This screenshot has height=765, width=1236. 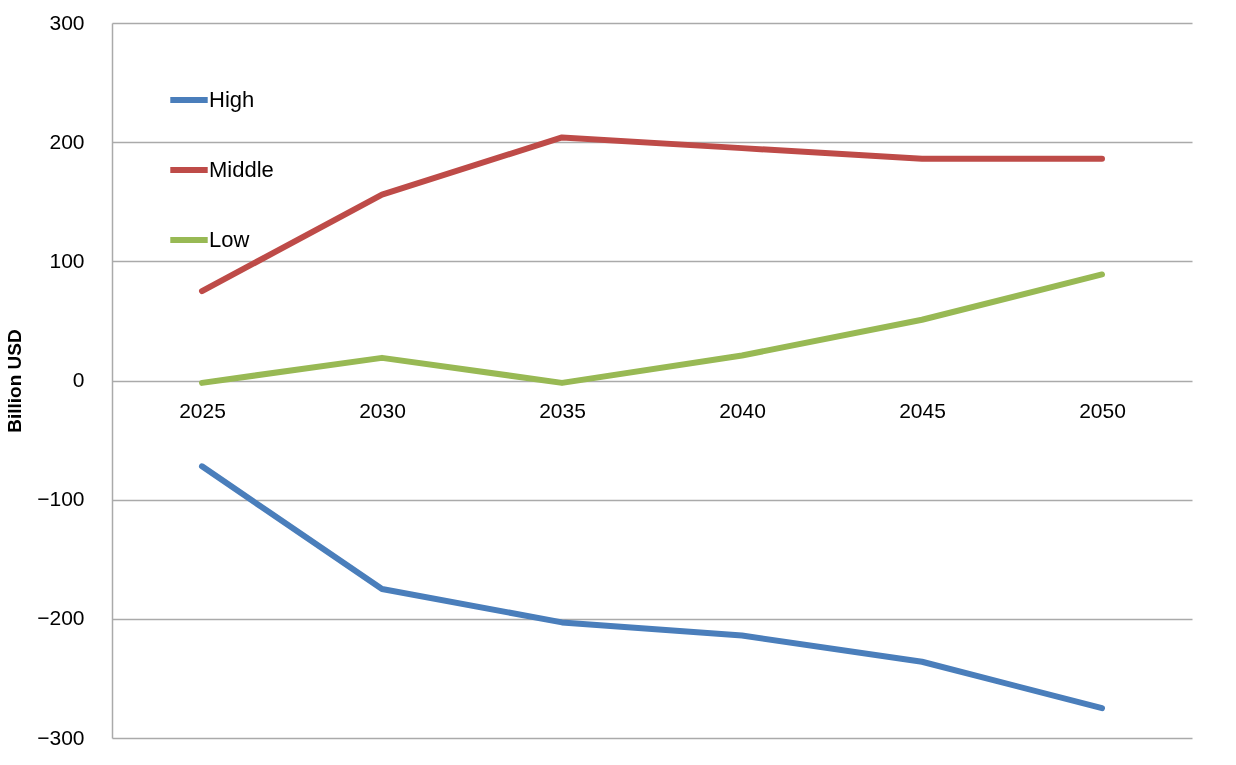 I want to click on x-tick-label: 2040, so click(x=742, y=410).